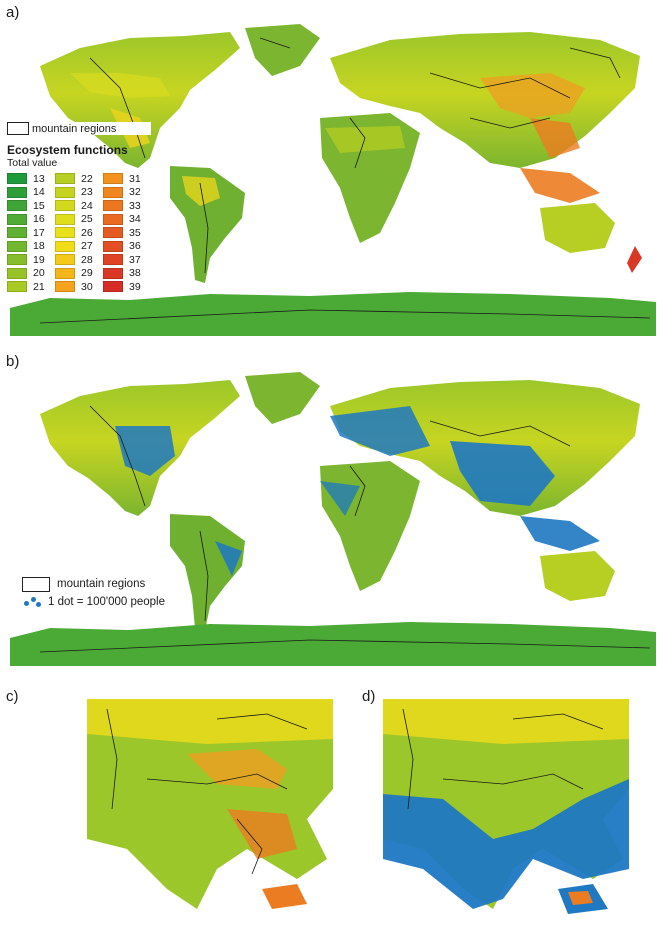 This screenshot has width=657, height=944. I want to click on legend-class-value: 35, so click(135, 232).